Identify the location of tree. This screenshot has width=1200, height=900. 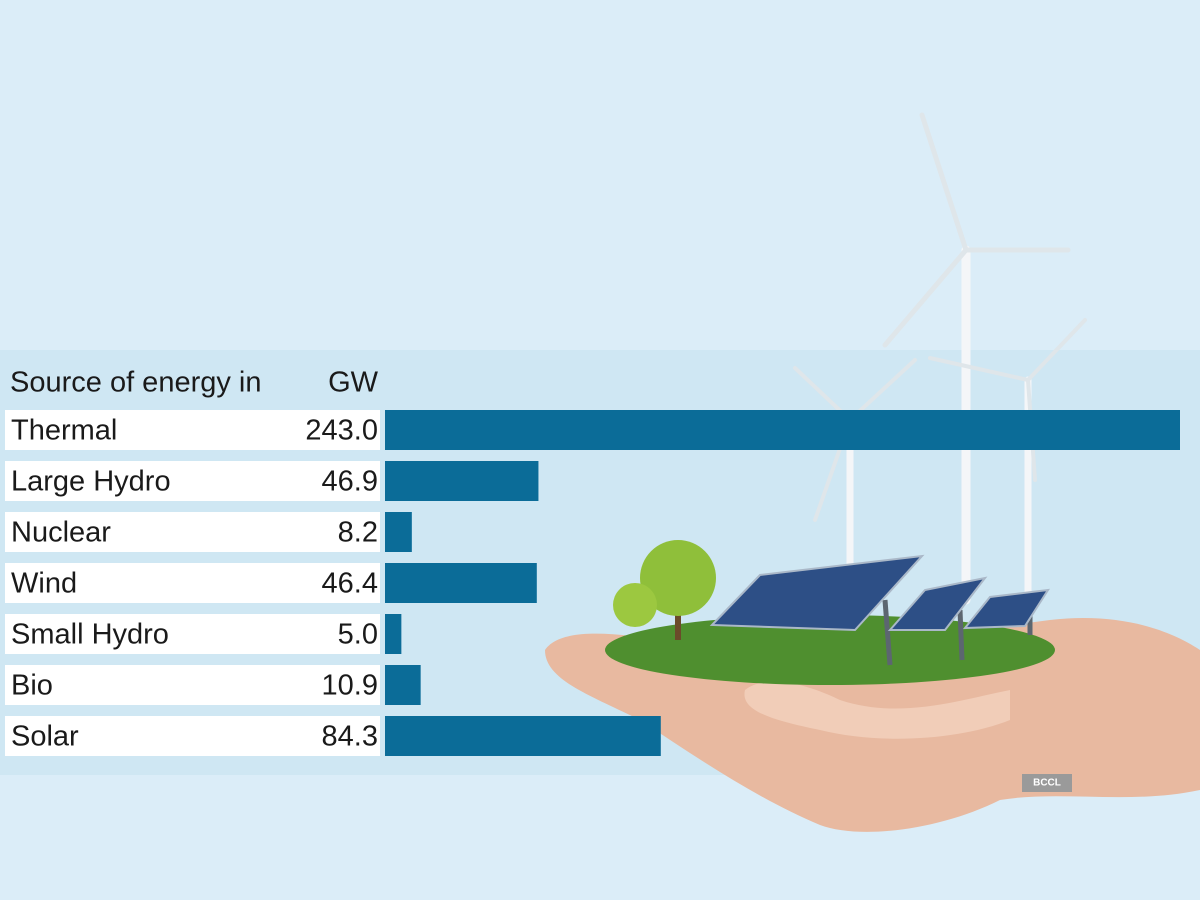
(664, 590).